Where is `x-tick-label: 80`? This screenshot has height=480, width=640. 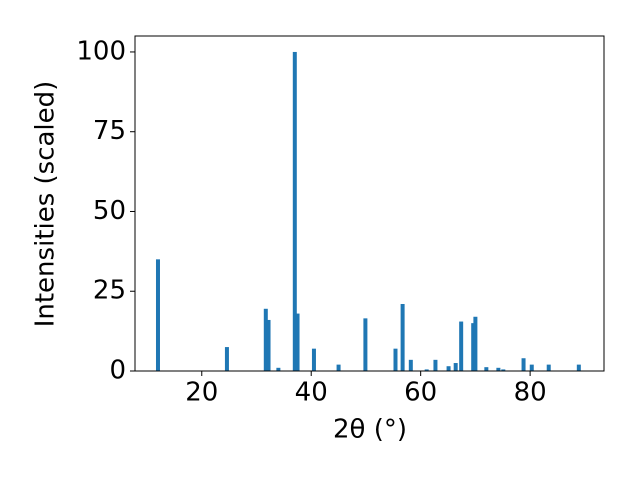 x-tick-label: 80 is located at coordinates (530, 393).